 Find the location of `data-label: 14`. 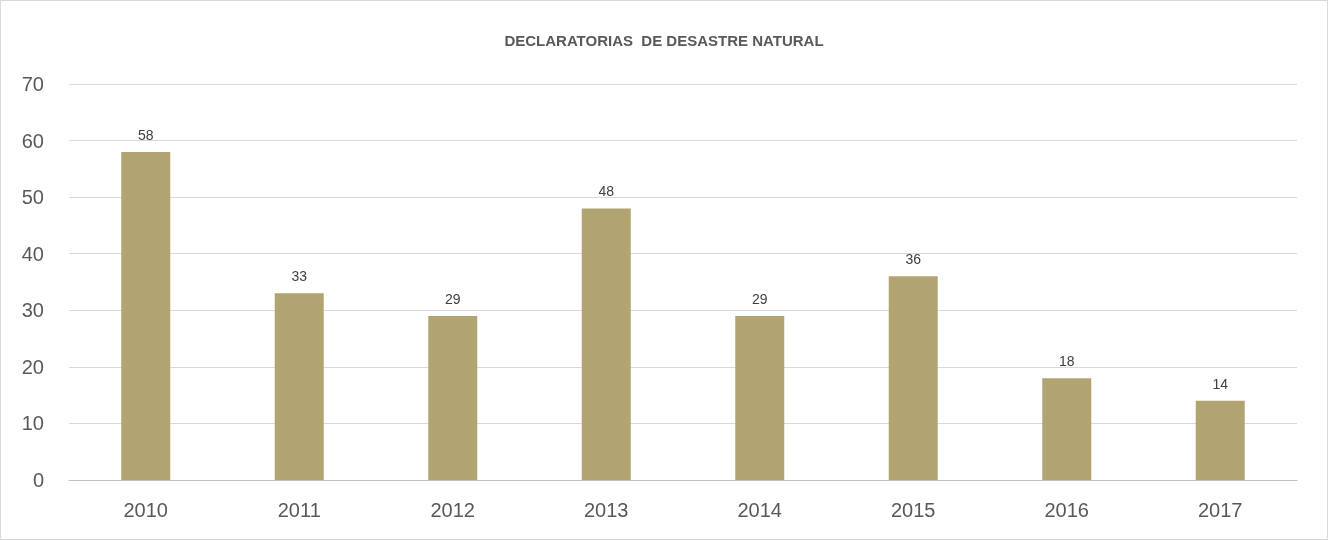

data-label: 14 is located at coordinates (1220, 383).